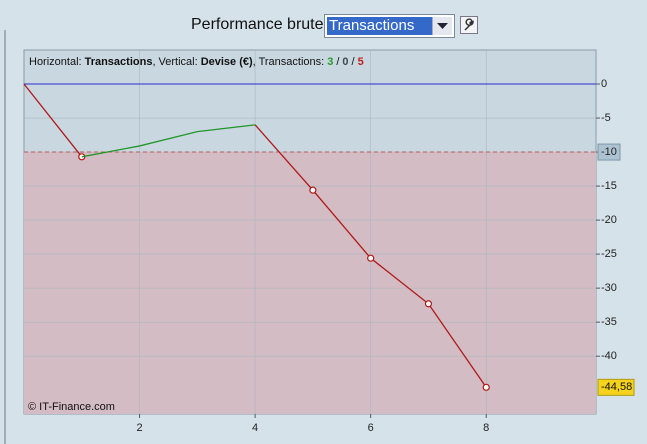 The image size is (647, 444). Describe the element at coordinates (442, 26) in the screenshot. I see `dropdown-arrow` at that location.